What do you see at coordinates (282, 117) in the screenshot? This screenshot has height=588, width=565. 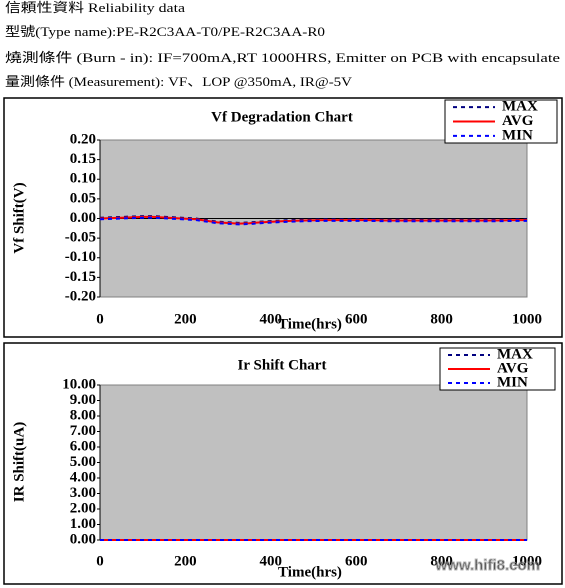 I see `chart-title: Vf Degradation Chart` at bounding box center [282, 117].